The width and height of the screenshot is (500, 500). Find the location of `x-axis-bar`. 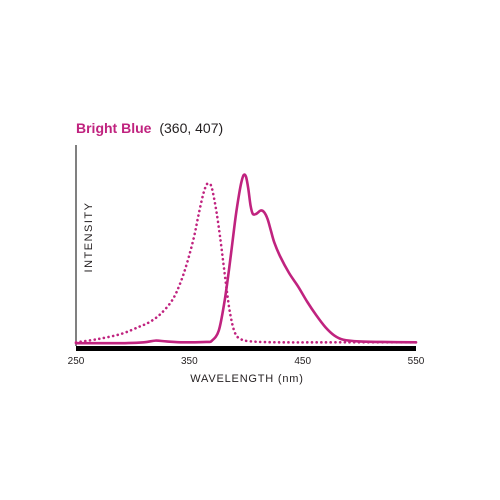

x-axis-bar is located at coordinates (246, 348).